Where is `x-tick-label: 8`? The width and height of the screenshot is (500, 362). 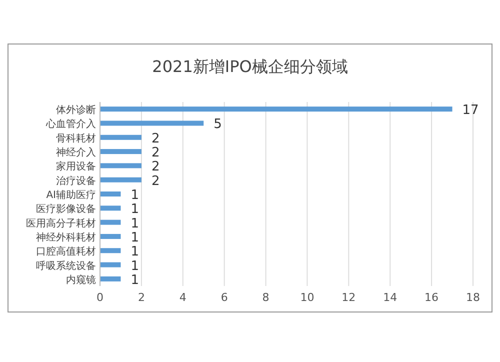
x-tick-label: 8 is located at coordinates (266, 297).